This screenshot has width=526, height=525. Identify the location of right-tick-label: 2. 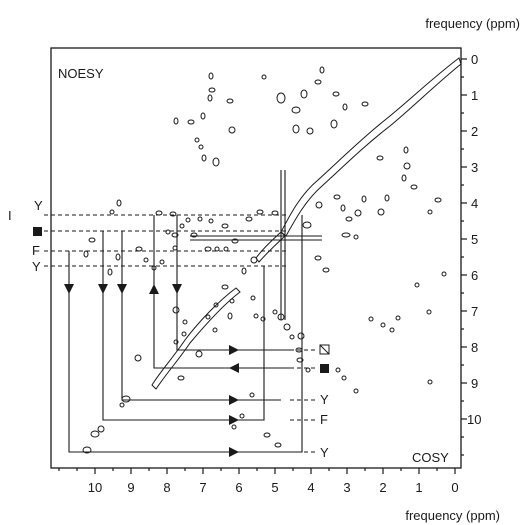
(474, 131).